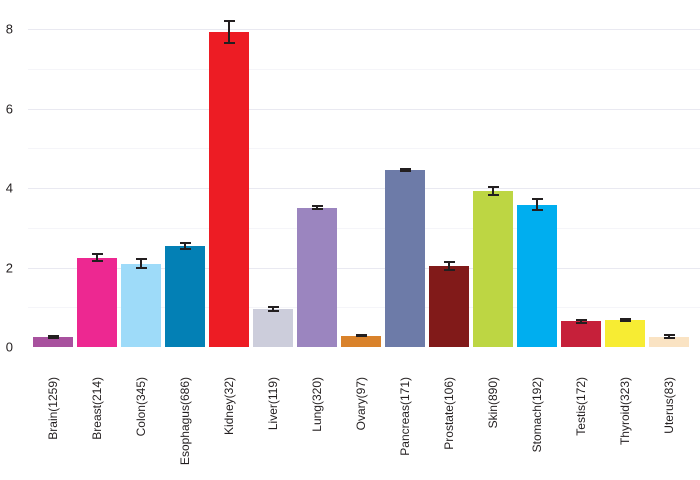 Image resolution: width=700 pixels, height=480 pixels. I want to click on error-bar-stomach, so click(537, 204).